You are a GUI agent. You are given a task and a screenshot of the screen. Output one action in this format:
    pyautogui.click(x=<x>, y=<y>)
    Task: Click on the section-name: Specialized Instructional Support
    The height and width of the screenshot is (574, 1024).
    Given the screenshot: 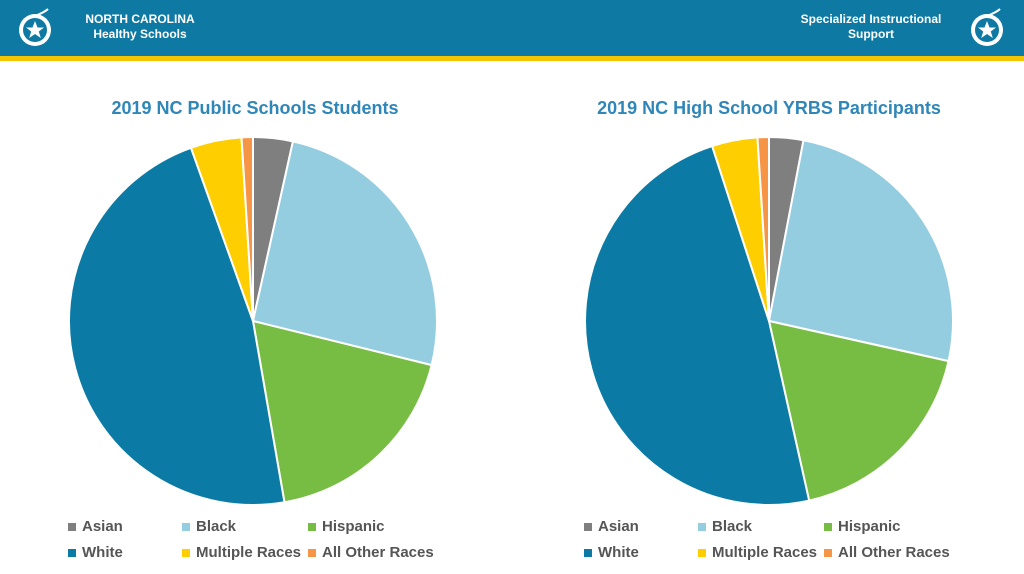 What is the action you would take?
    pyautogui.click(x=871, y=27)
    